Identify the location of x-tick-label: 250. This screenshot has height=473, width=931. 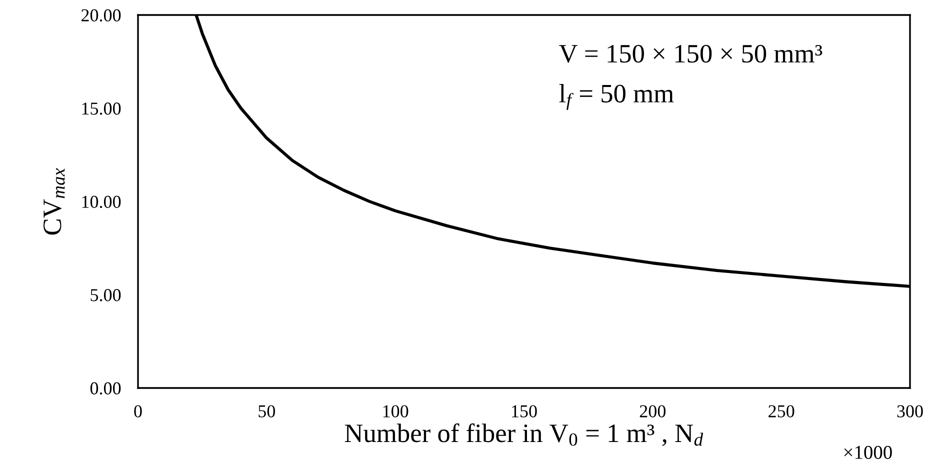
(781, 411).